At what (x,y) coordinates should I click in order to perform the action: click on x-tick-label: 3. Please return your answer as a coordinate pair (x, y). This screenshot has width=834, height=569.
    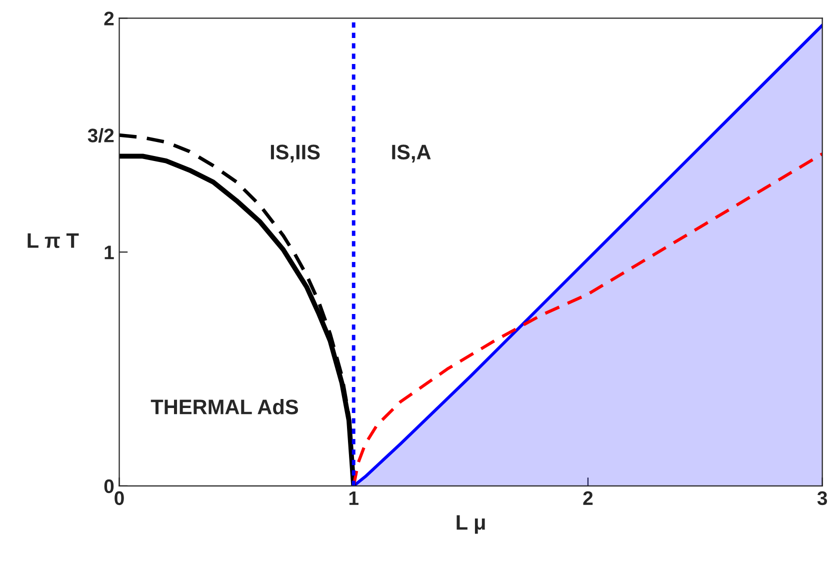
    Looking at the image, I should click on (822, 498).